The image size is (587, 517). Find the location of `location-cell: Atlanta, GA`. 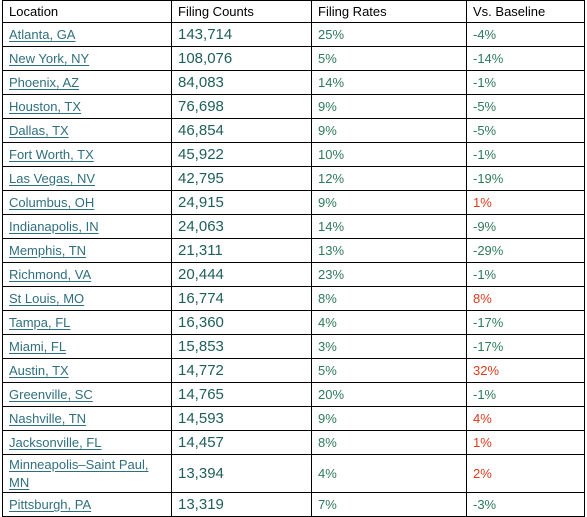

location-cell: Atlanta, GA is located at coordinates (87, 34).